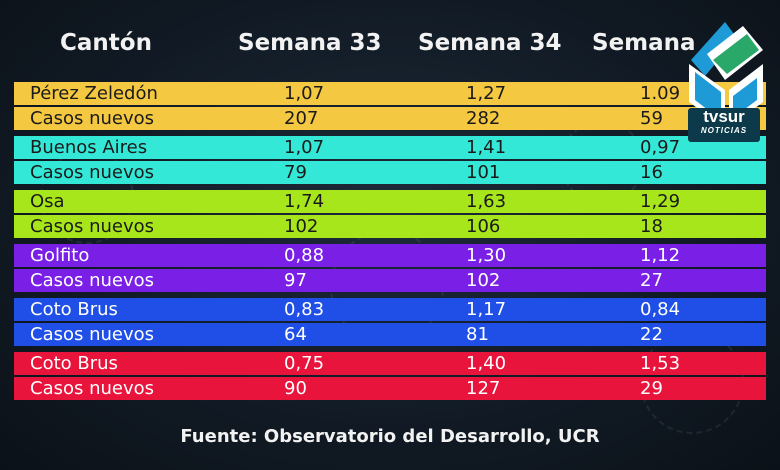  Describe the element at coordinates (483, 226) in the screenshot. I see `row-value-week-34: 106` at that location.